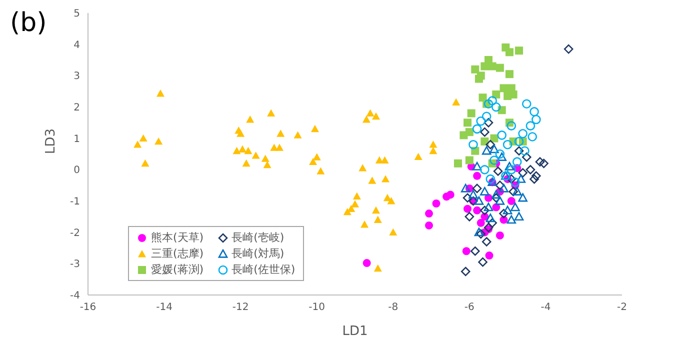 The width and height of the screenshot is (700, 347). I want to click on legend-label: 長崎(壱岐), so click(258, 237).